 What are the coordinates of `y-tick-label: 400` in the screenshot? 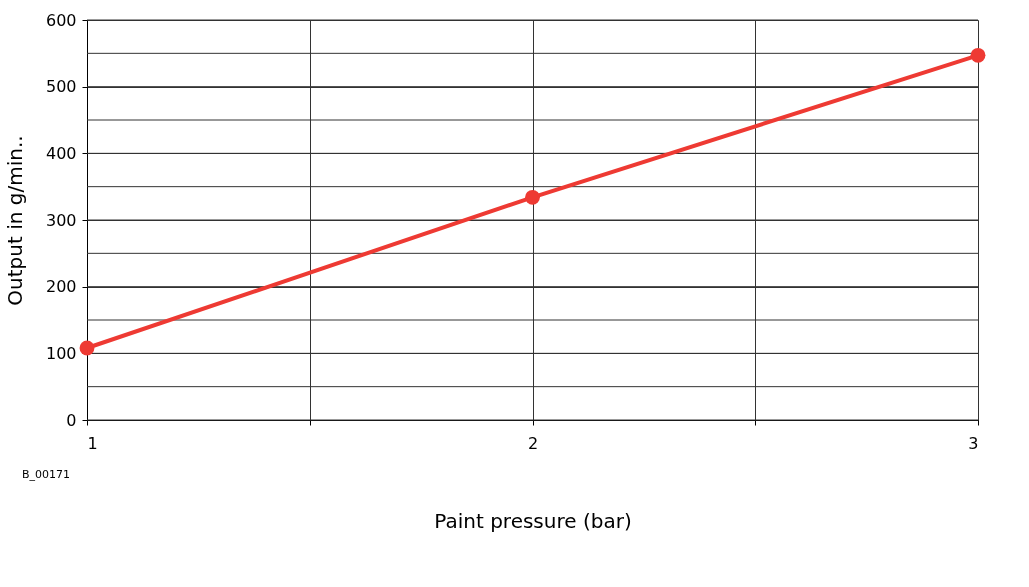 It's located at (61, 153).